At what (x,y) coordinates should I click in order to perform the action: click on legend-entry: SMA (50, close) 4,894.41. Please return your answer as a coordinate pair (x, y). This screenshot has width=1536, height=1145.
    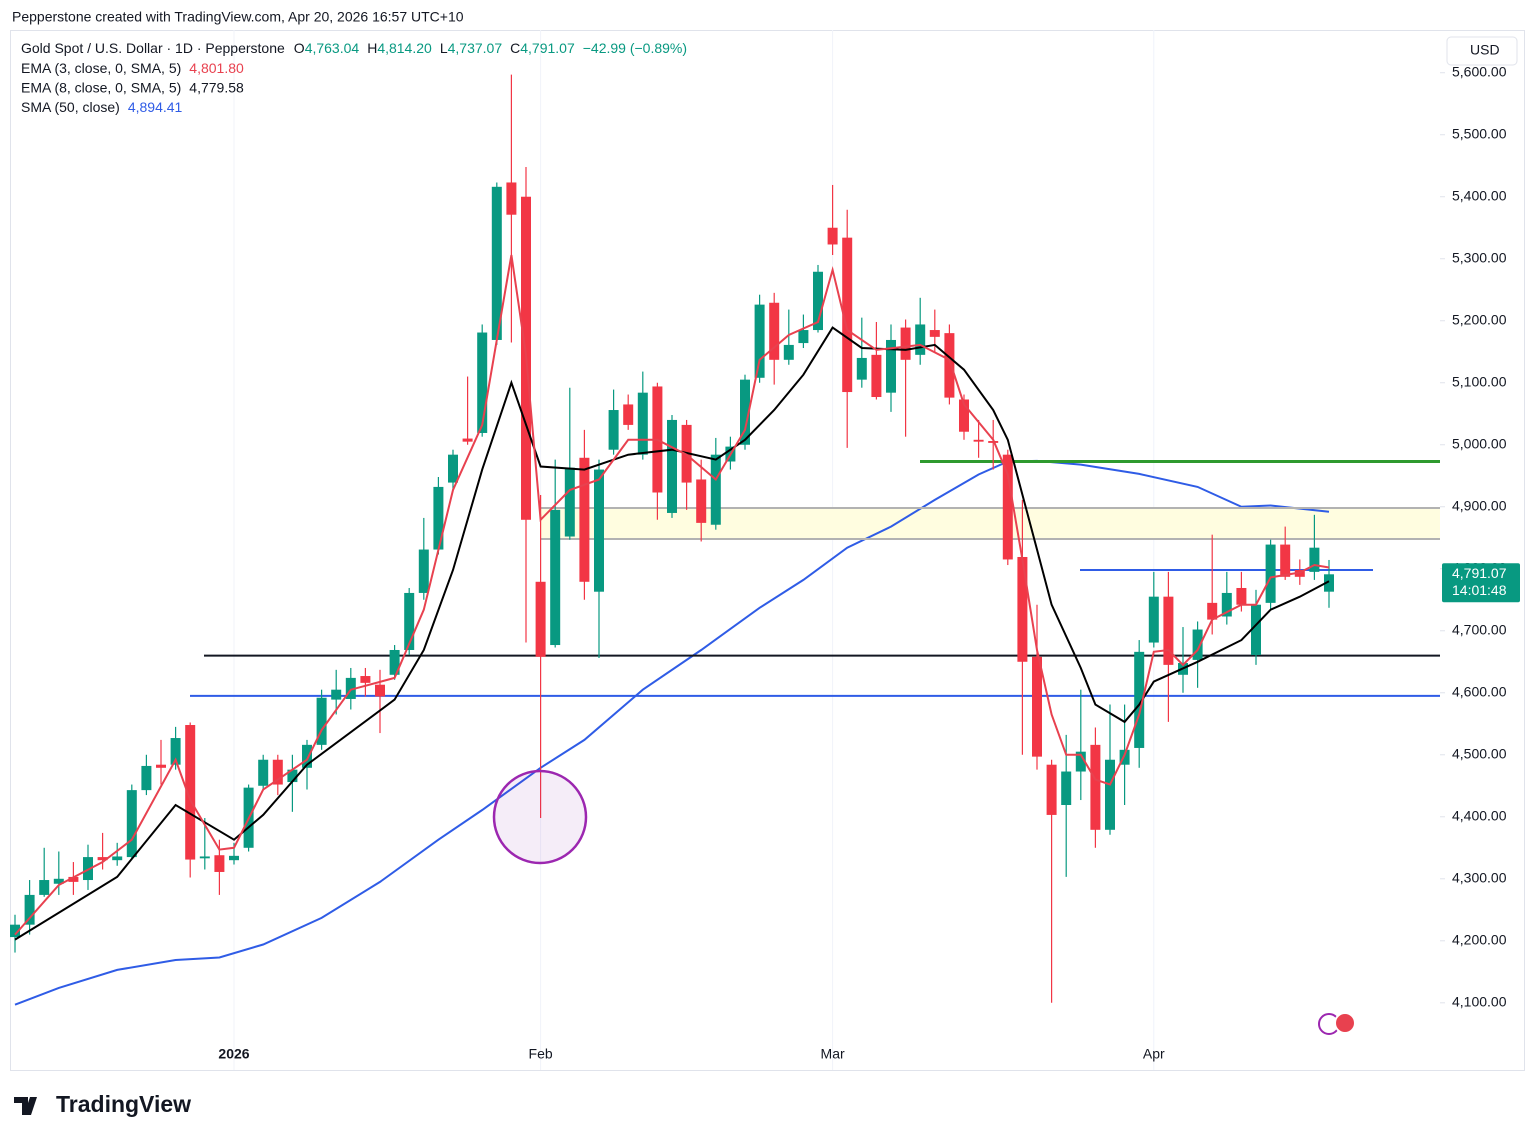
    Looking at the image, I should click on (102, 107).